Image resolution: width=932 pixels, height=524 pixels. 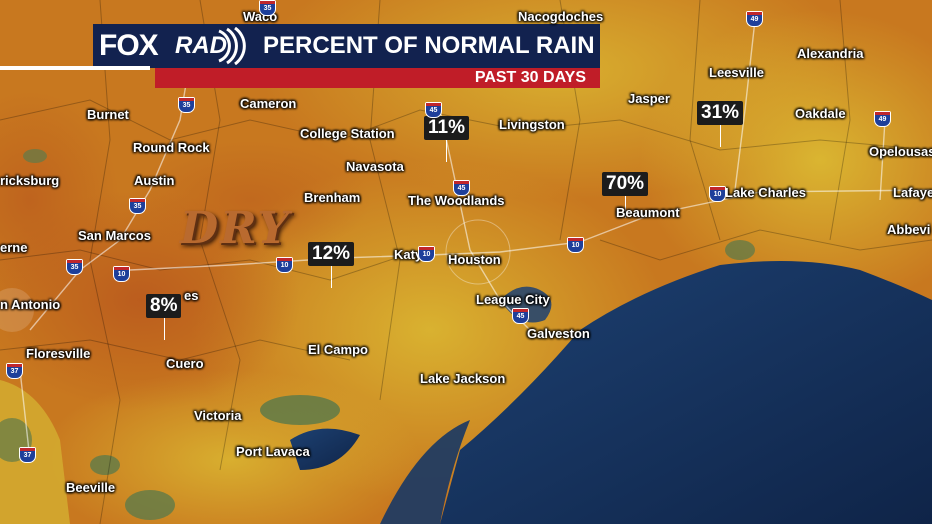 I want to click on title-bar: PERCENT OF NORMAL RAIN, so click(x=427, y=46).